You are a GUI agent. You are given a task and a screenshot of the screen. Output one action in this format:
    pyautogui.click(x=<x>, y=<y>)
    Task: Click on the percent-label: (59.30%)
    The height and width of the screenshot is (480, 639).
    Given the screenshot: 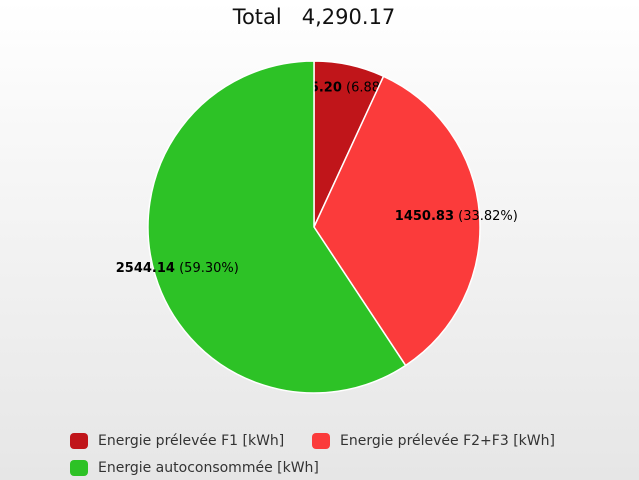 What is the action you would take?
    pyautogui.click(x=207, y=268)
    